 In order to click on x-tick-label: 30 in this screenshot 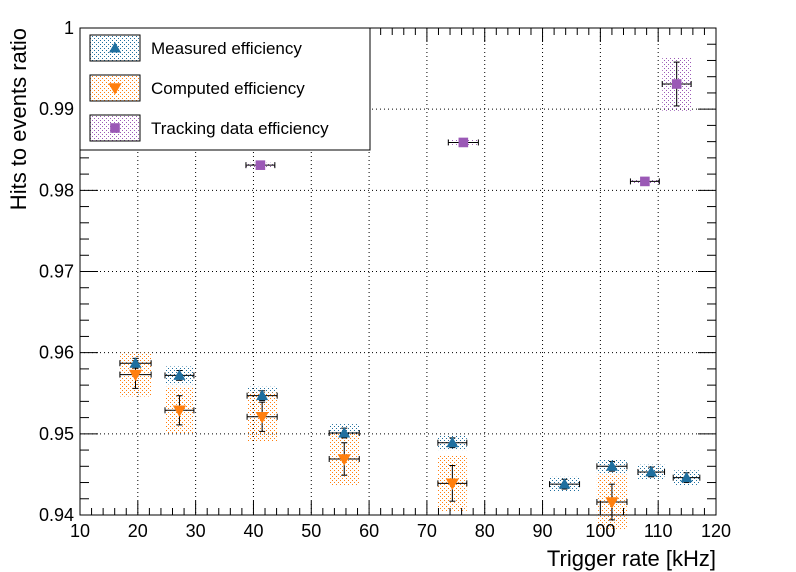, I will do `click(196, 531)`.